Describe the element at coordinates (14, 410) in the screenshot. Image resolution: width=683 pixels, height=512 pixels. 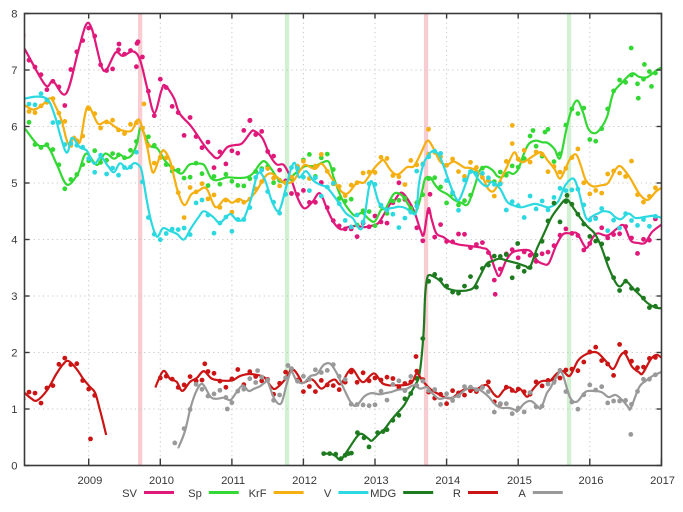
I see `svg-text: 1` at that location.